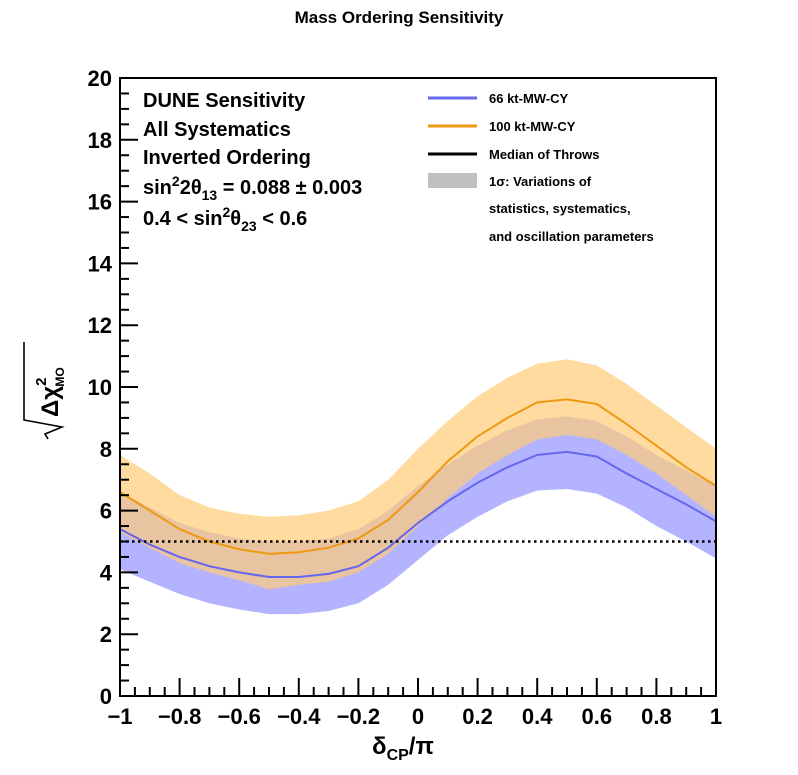  Describe the element at coordinates (540, 181) in the screenshot. I see `legend-label-band-1: 1σ: Variations of` at that location.